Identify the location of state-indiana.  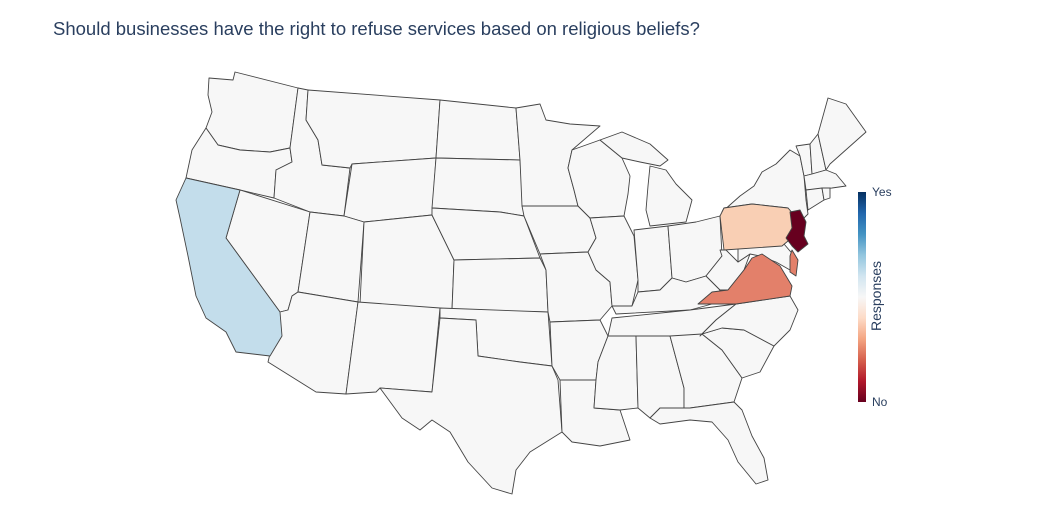
(653, 259).